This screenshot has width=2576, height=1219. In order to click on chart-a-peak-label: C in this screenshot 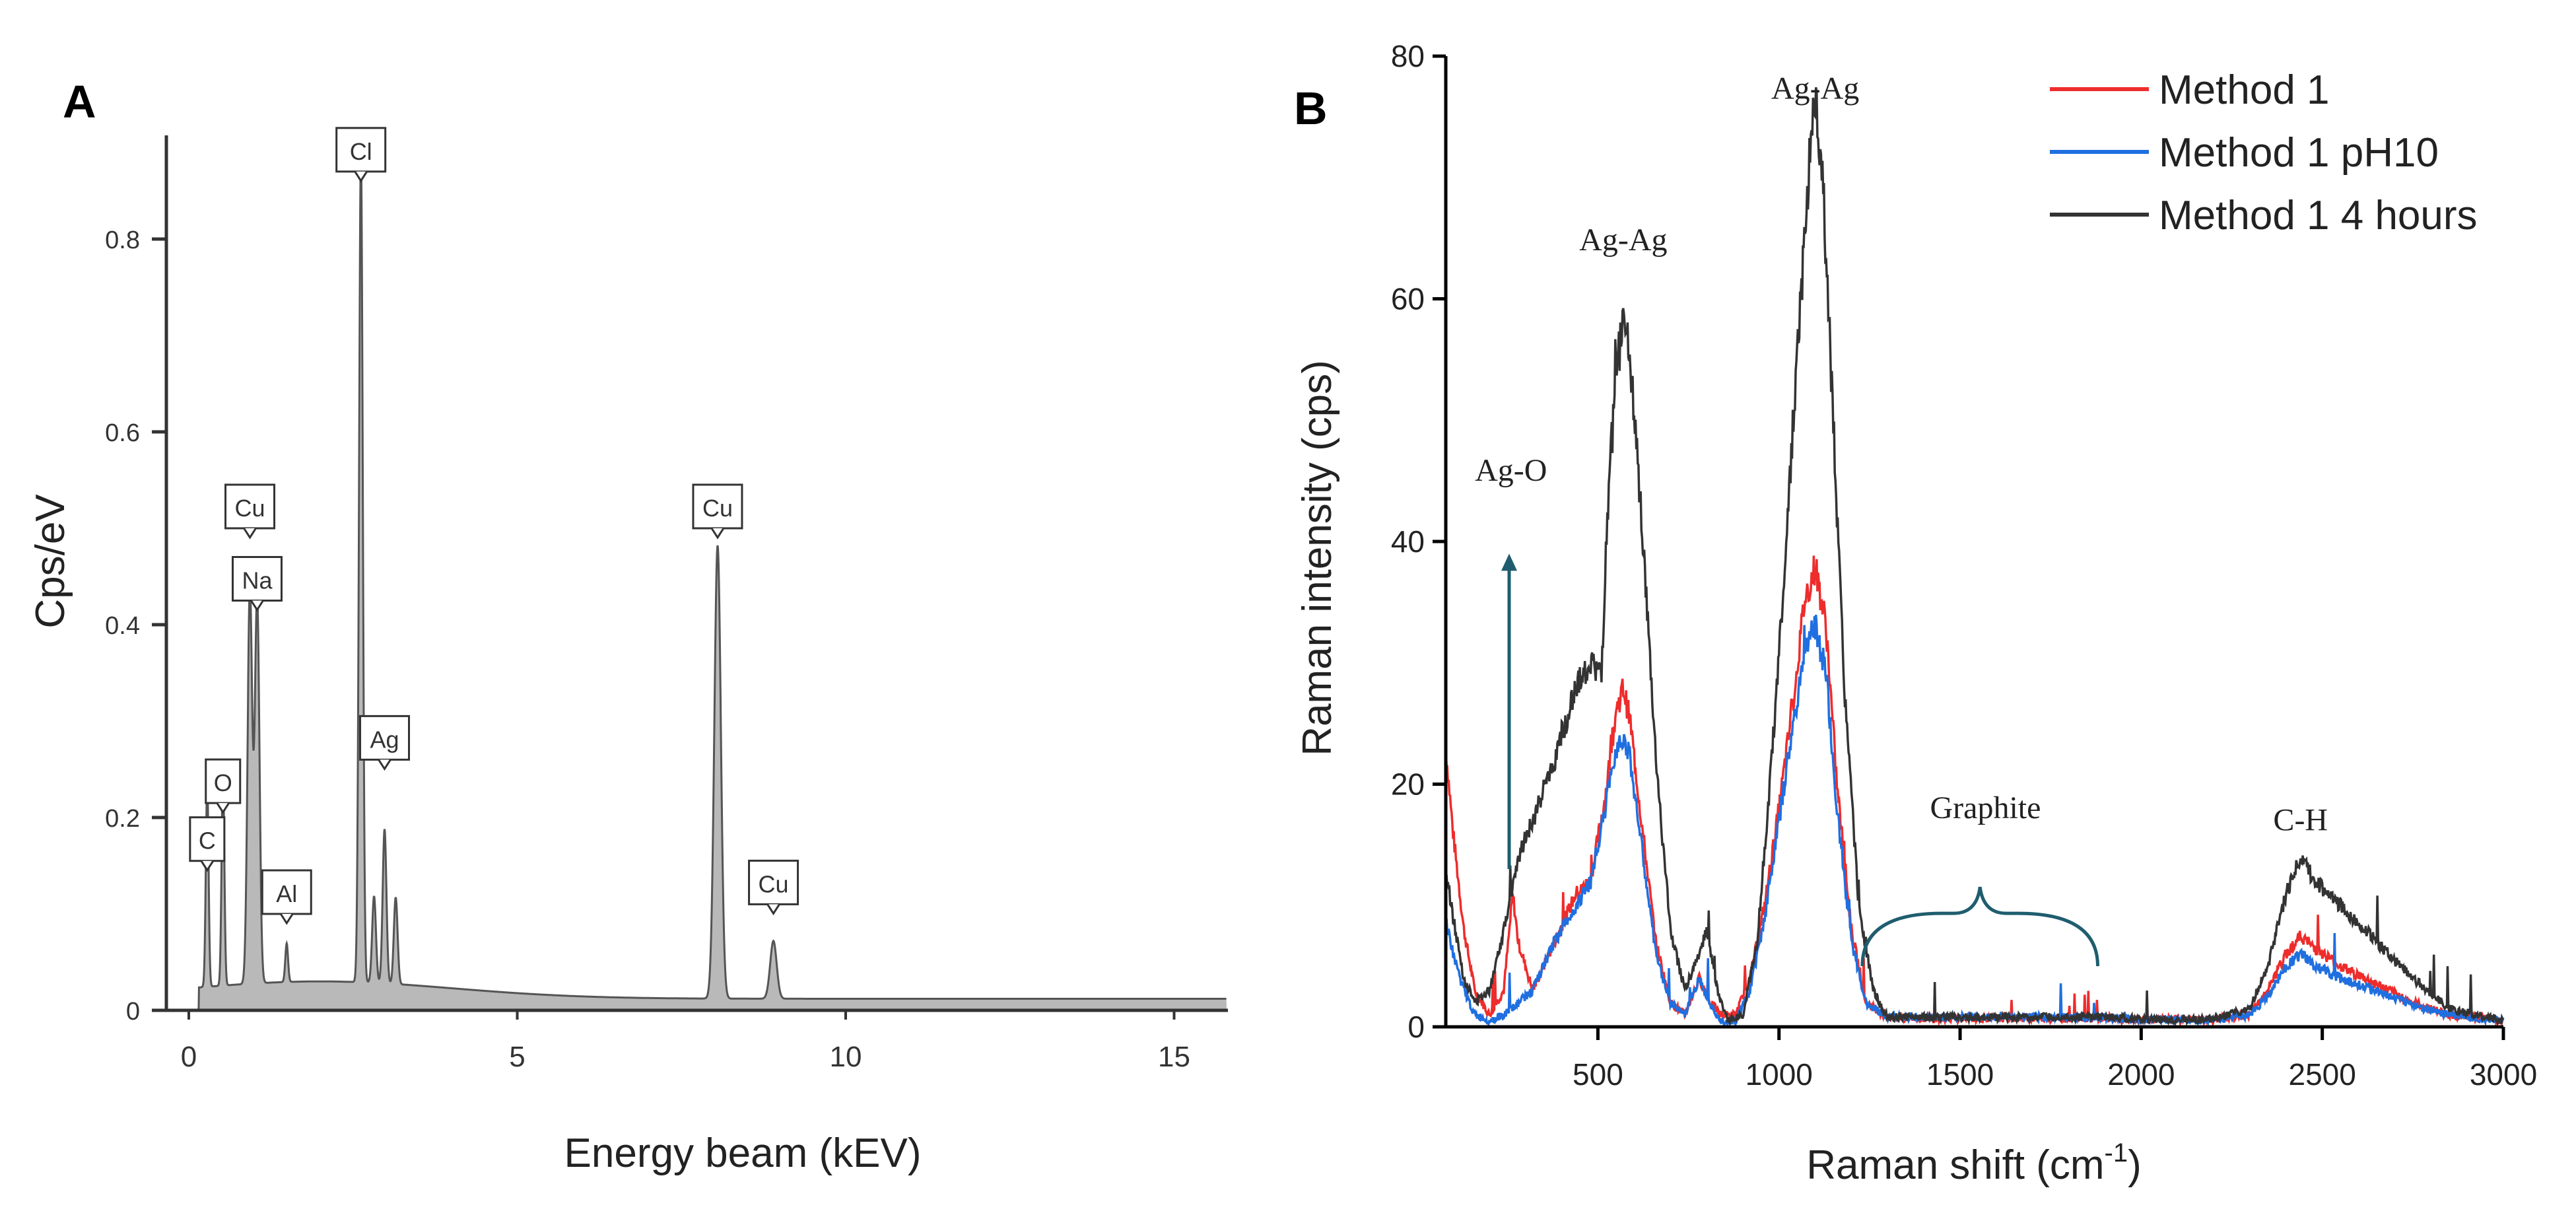, I will do `click(208, 844)`.